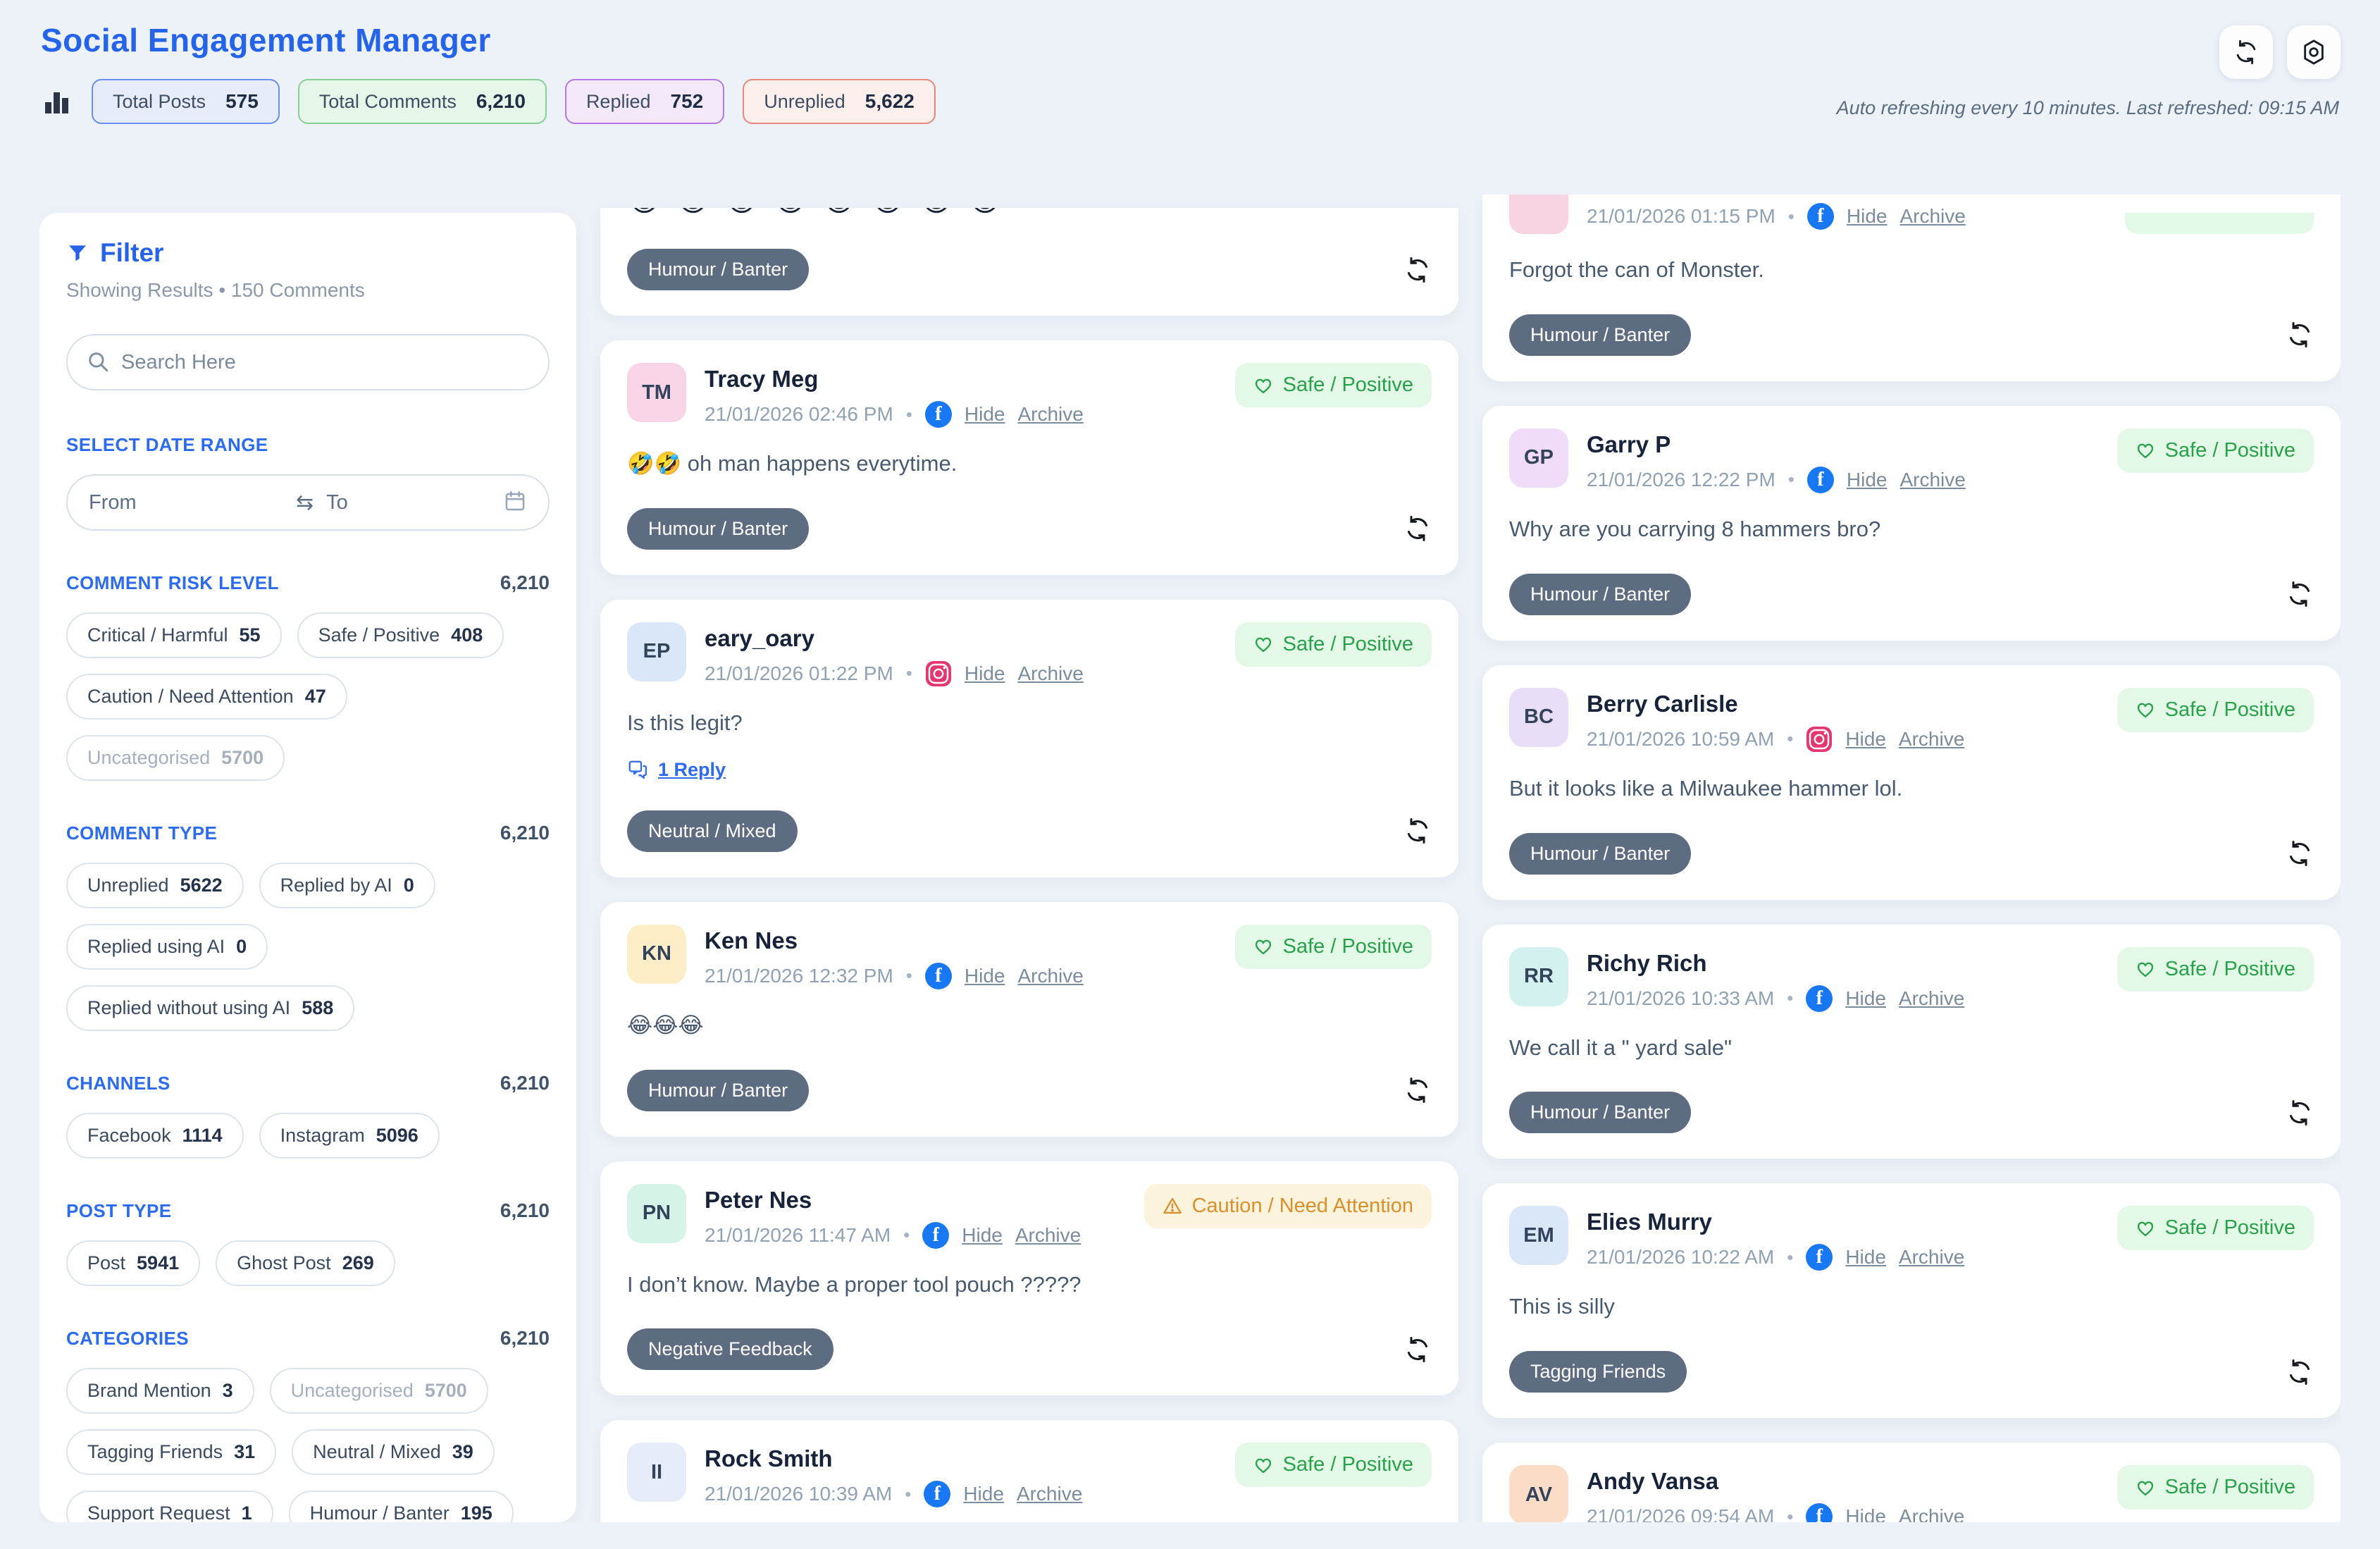  What do you see at coordinates (1538, 214) in the screenshot?
I see `avatar` at bounding box center [1538, 214].